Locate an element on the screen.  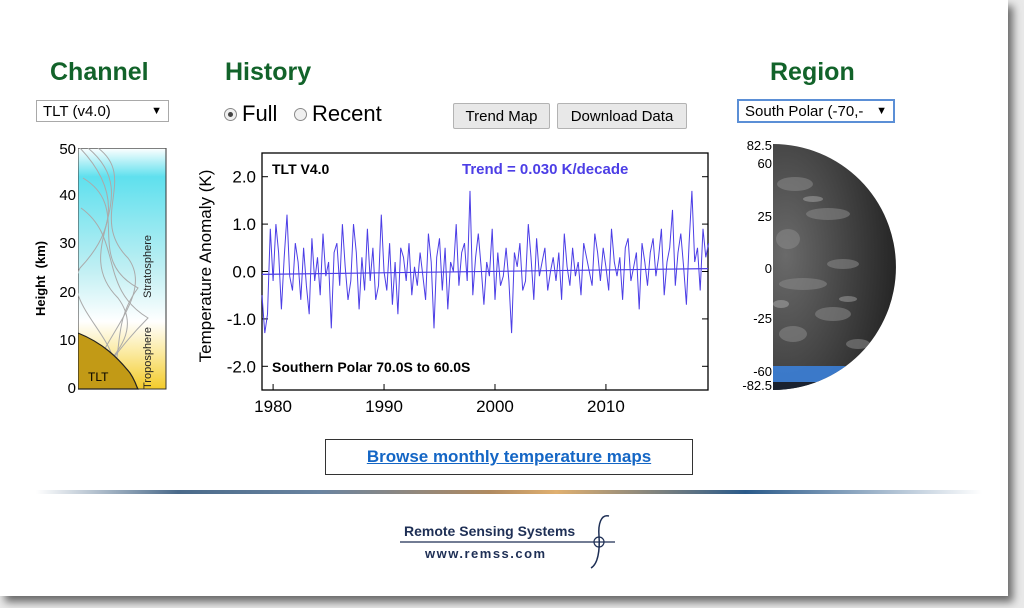
trend-annotation: Trend = 0.030 K/decade is located at coordinates (545, 169).